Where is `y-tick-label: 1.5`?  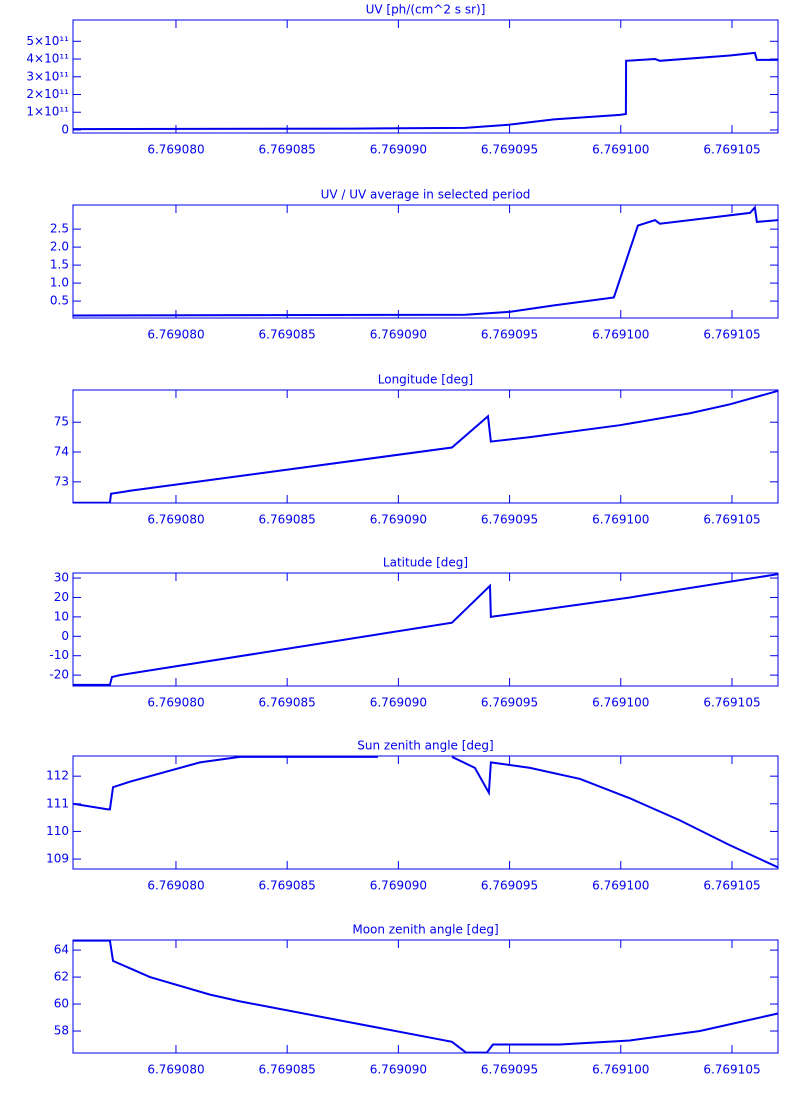
y-tick-label: 1.5 is located at coordinates (59, 265).